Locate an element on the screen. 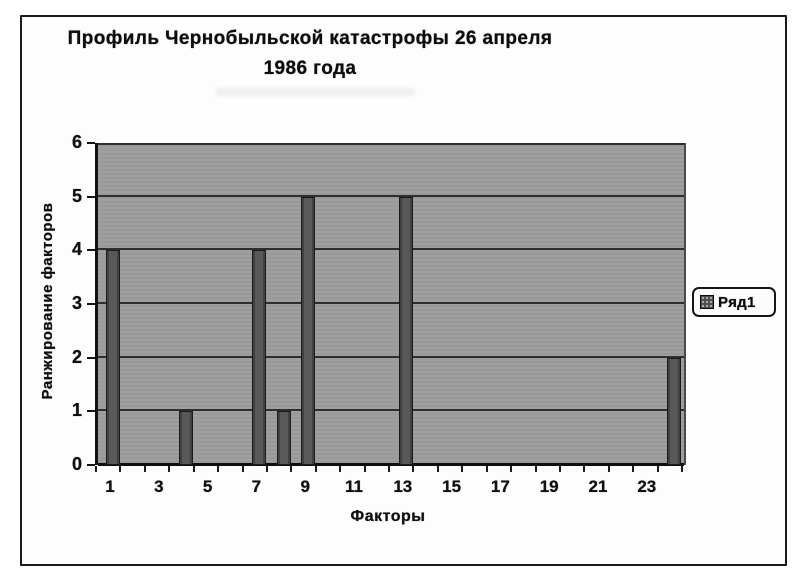  legend-series-label: Ряд1 is located at coordinates (737, 302).